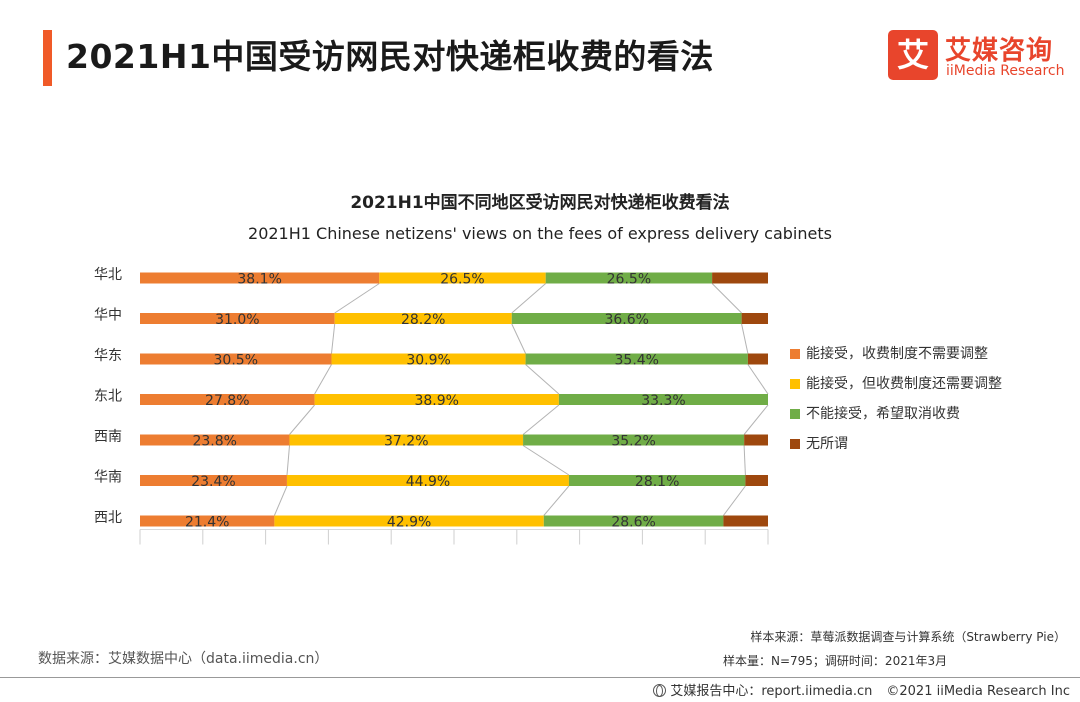  I want to click on report-center-link: 艾媒报告中心：report.iimedia.cn, so click(771, 691).